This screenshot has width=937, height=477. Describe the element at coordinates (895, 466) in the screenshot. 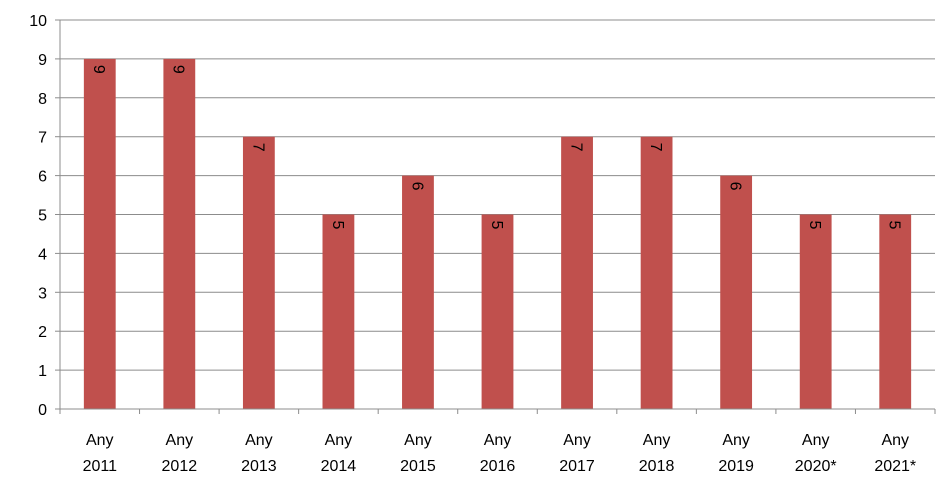

I see `x-tick-label: 2021*` at that location.